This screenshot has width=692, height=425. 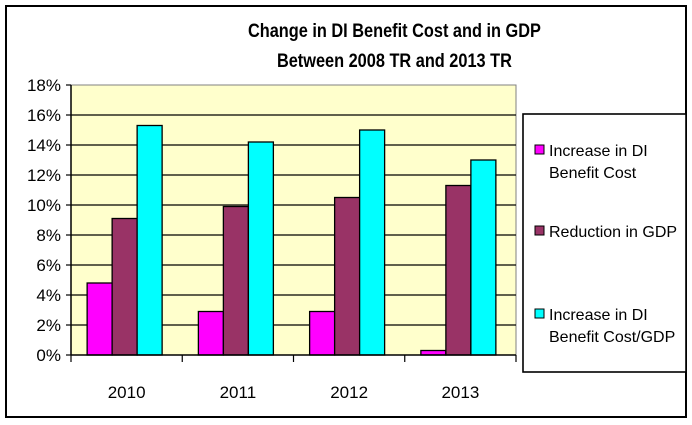 What do you see at coordinates (44, 85) in the screenshot?
I see `y-tick-label: 18%` at bounding box center [44, 85].